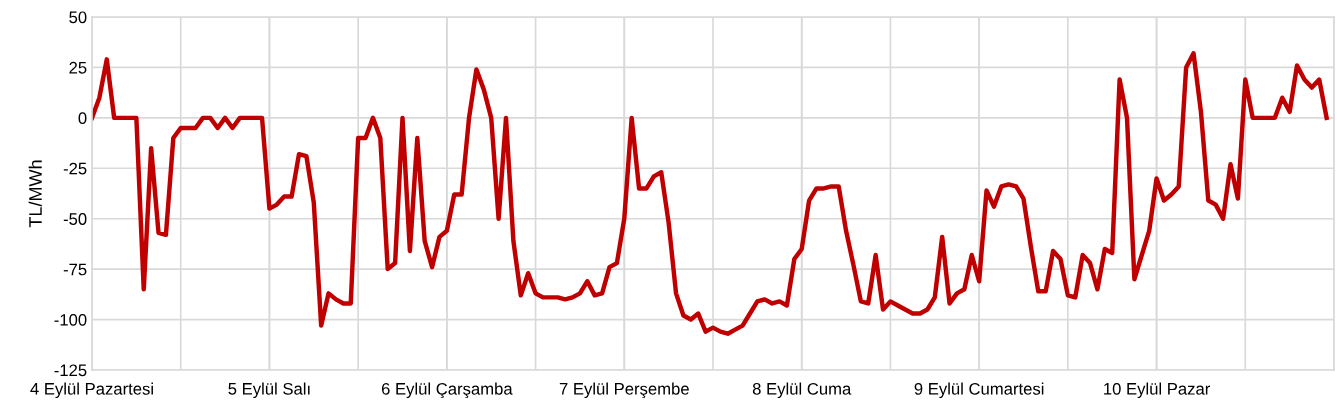  I want to click on x-tick-label: 5 Eylül Salı, so click(269, 390).